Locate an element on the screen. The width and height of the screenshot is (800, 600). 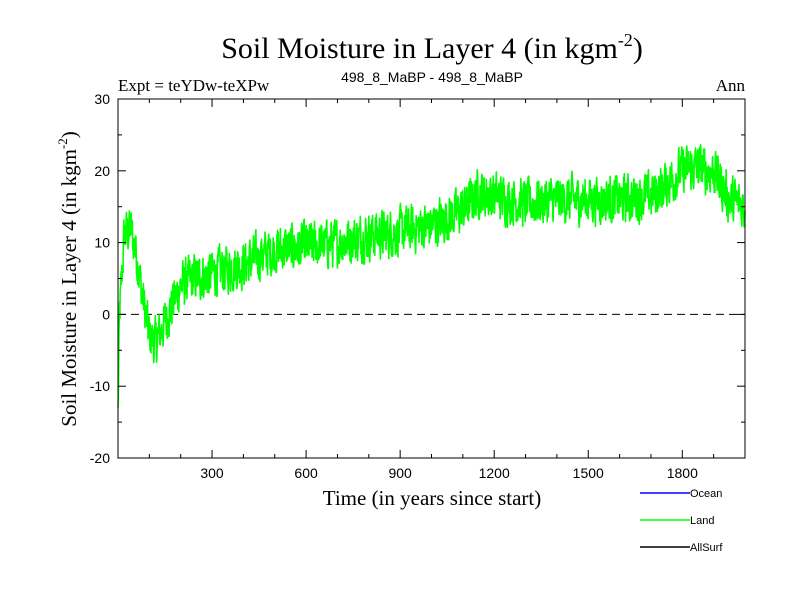
y-axis-label: Soil Moisture in Layer 4 (in kgm-2) is located at coordinates (68, 278).